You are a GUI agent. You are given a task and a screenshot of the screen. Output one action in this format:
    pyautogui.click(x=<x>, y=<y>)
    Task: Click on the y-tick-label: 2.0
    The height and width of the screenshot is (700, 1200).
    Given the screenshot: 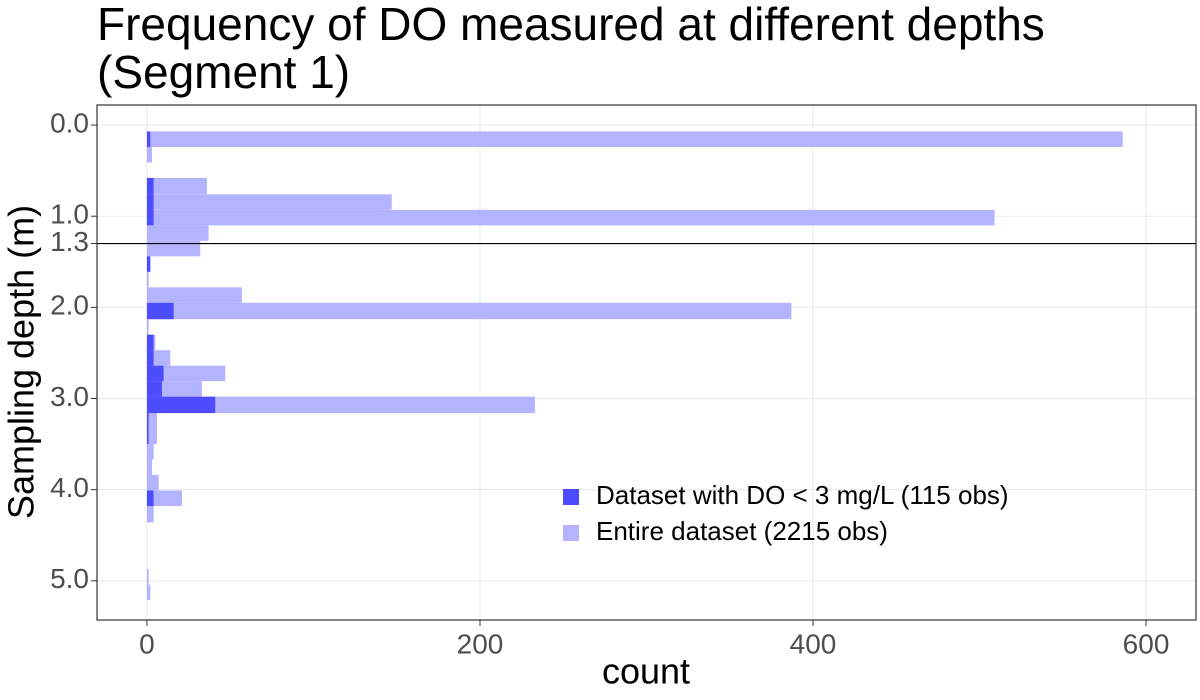 What is the action you would take?
    pyautogui.click(x=69, y=305)
    